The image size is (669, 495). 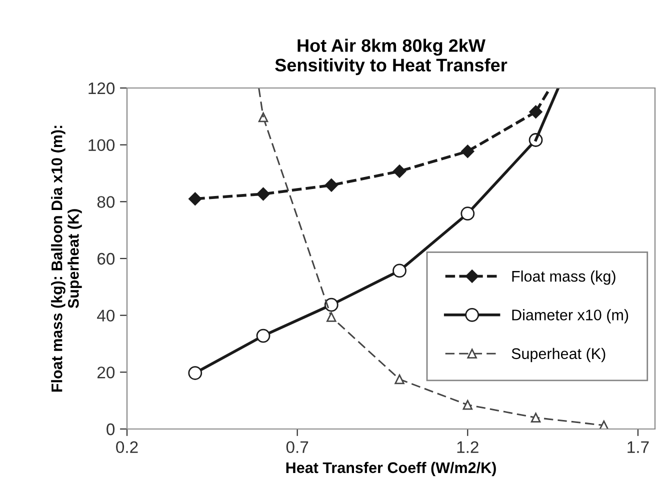 What do you see at coordinates (467, 447) in the screenshot?
I see `x-tick-label: 1.2` at bounding box center [467, 447].